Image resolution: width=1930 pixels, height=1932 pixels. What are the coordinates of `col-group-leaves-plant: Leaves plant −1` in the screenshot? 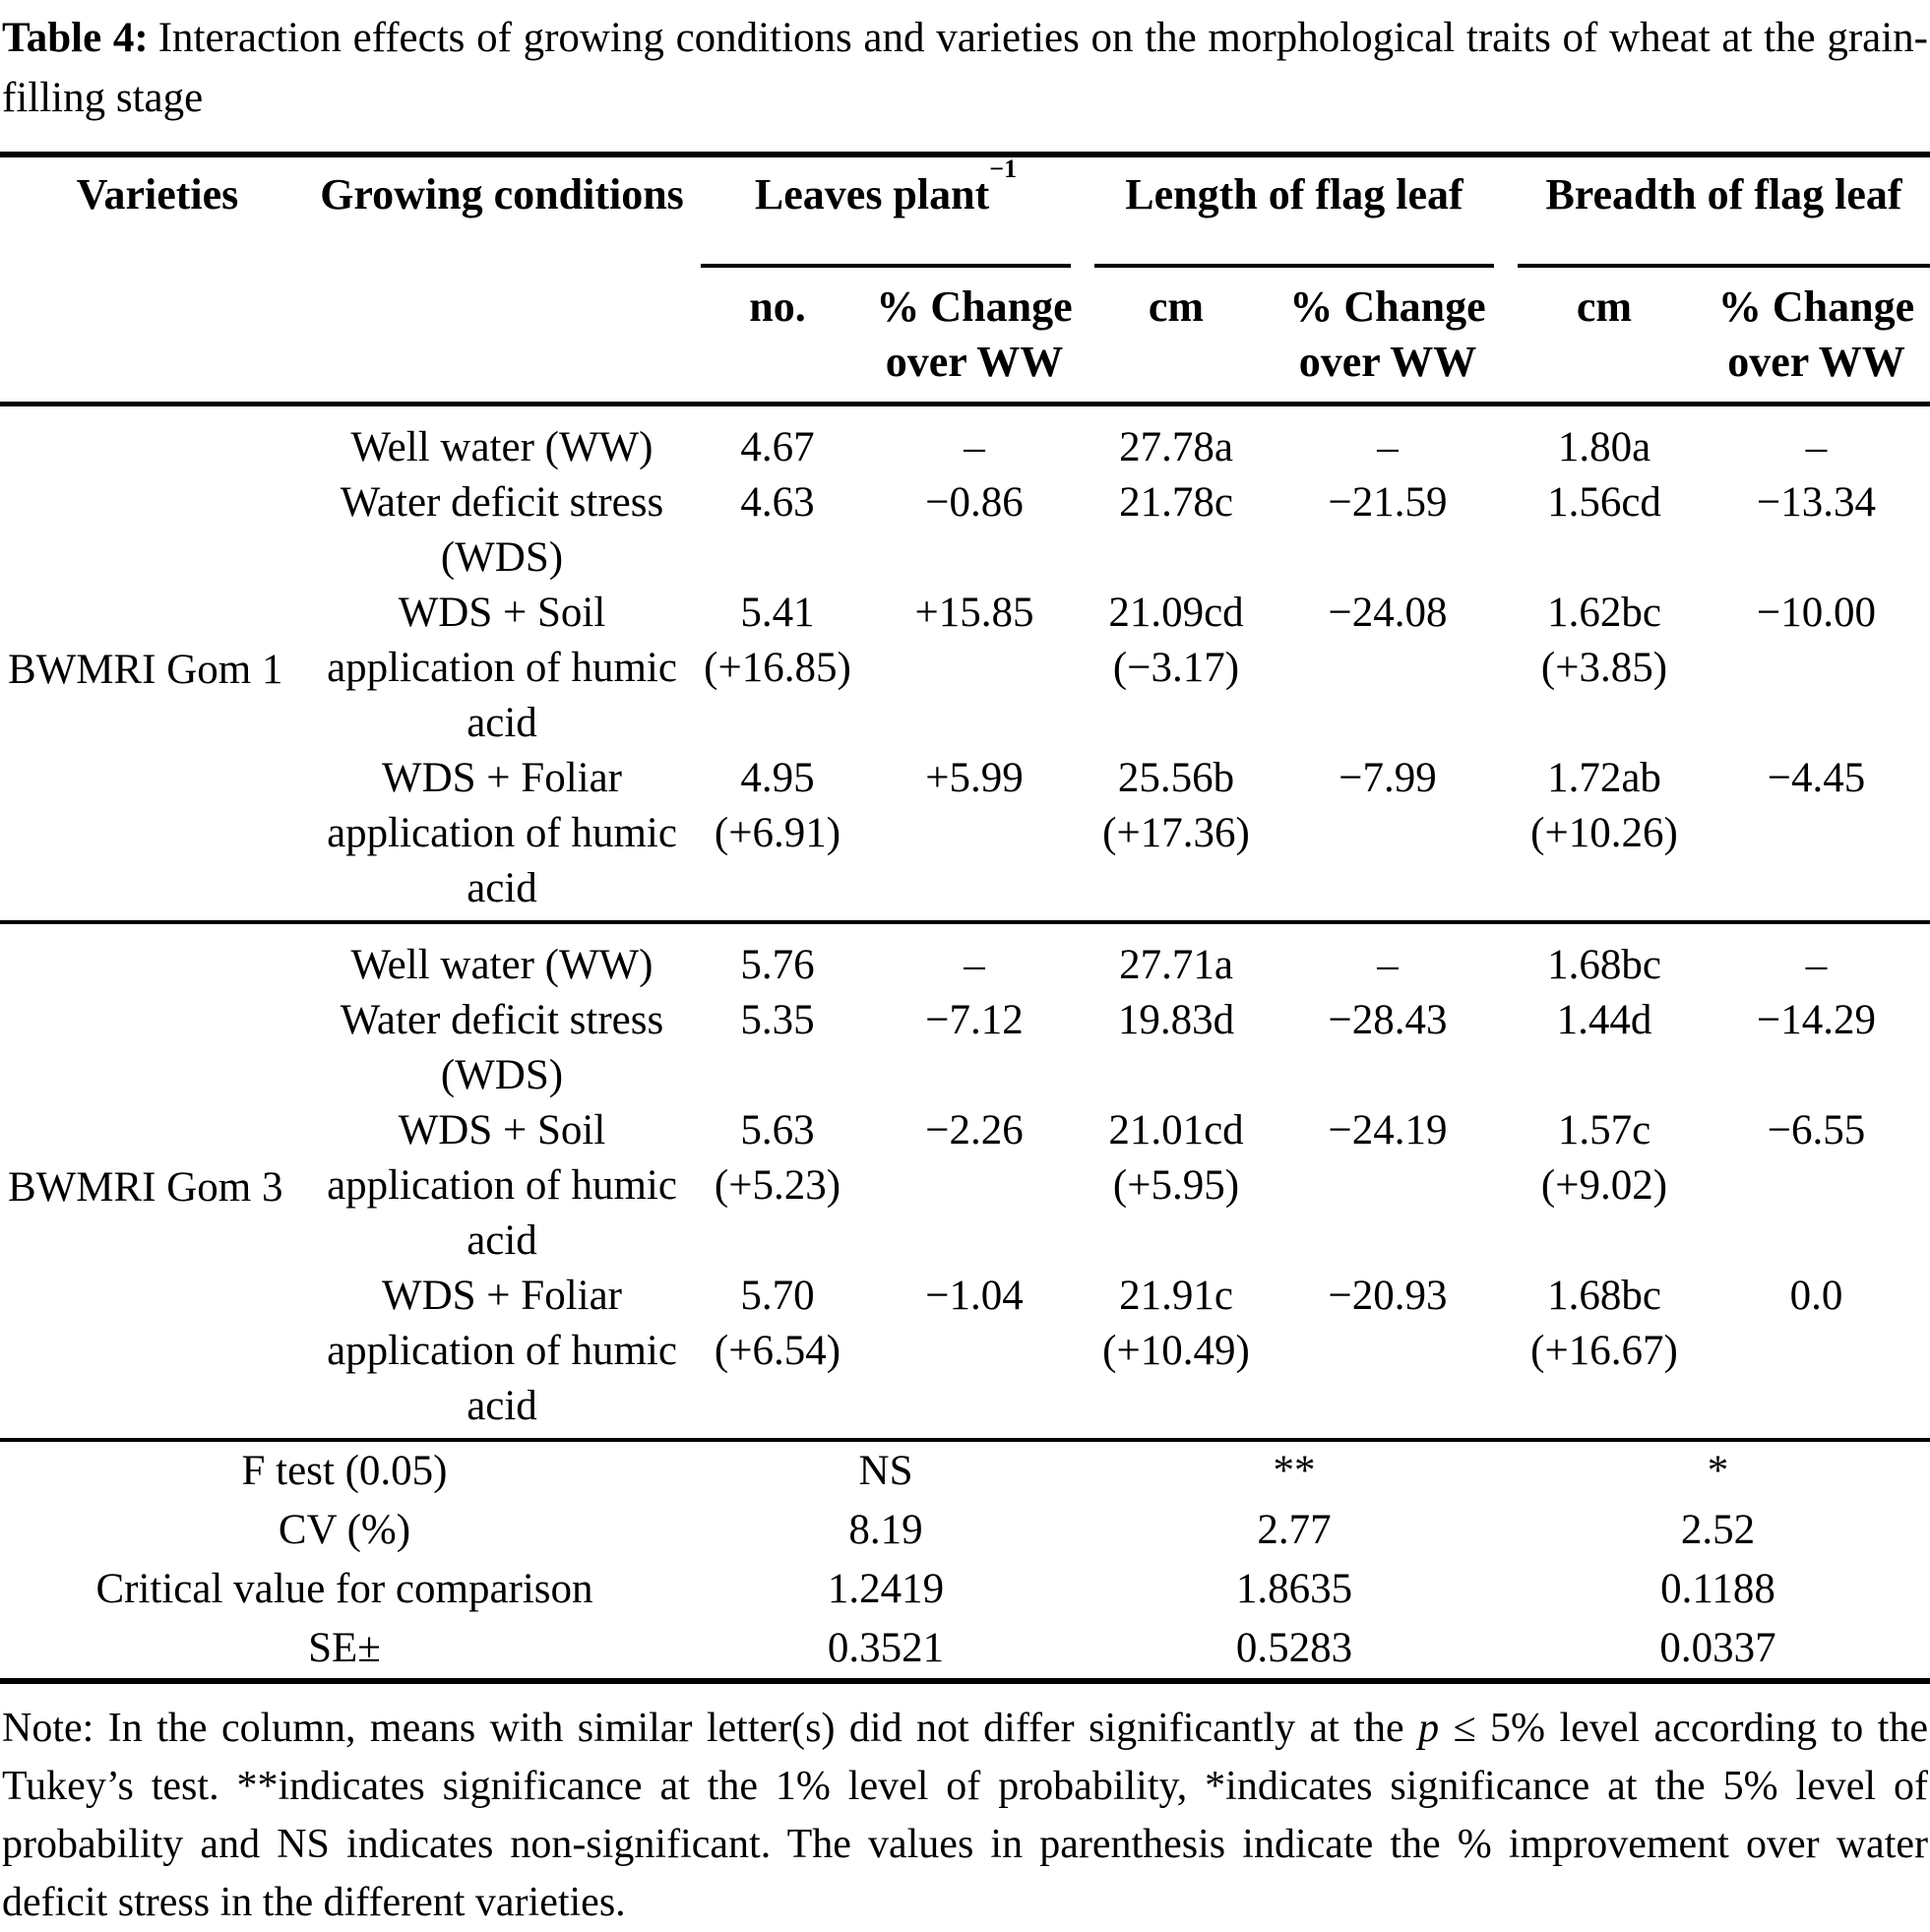 It's located at (886, 212).